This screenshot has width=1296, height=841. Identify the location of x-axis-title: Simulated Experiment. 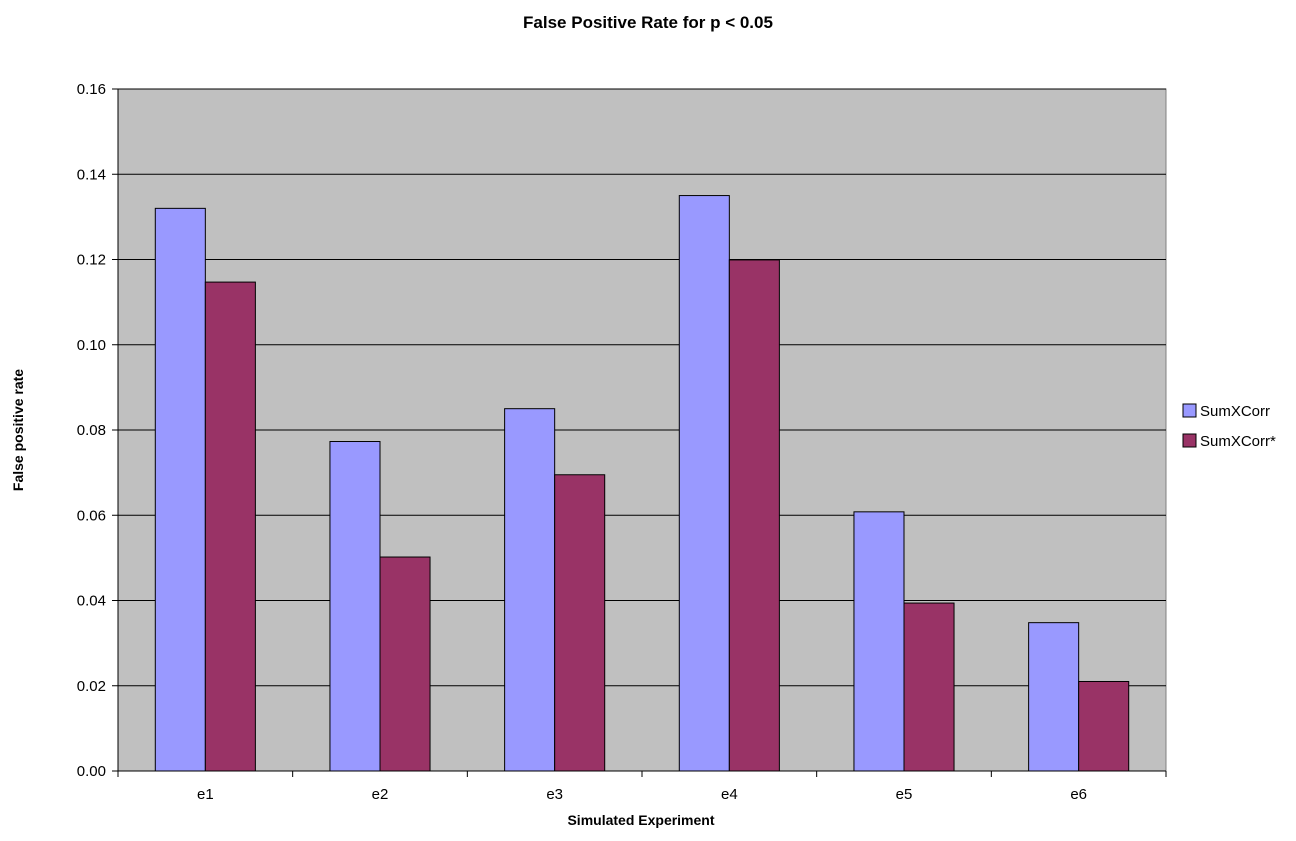
(640, 820).